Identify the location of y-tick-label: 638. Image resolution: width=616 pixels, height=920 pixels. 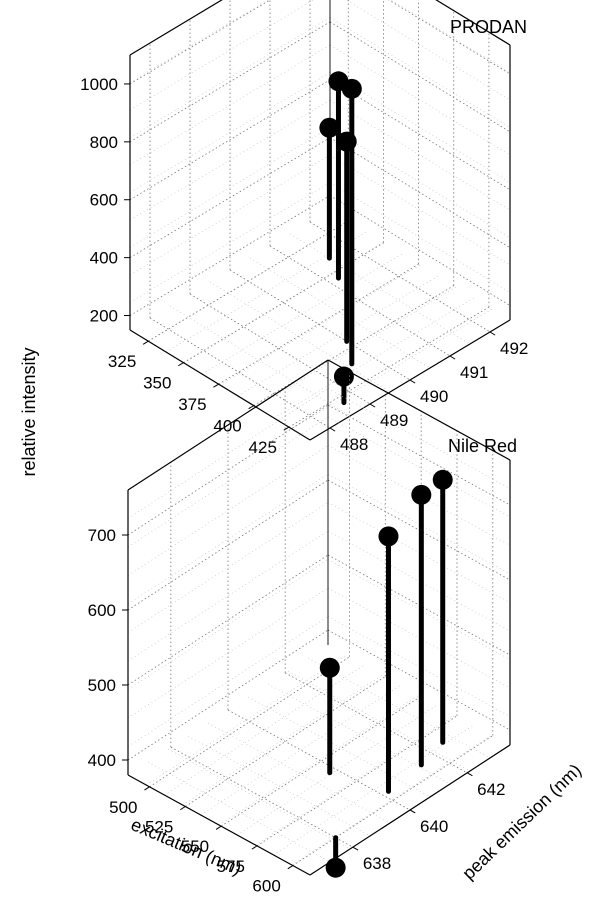
(377, 863).